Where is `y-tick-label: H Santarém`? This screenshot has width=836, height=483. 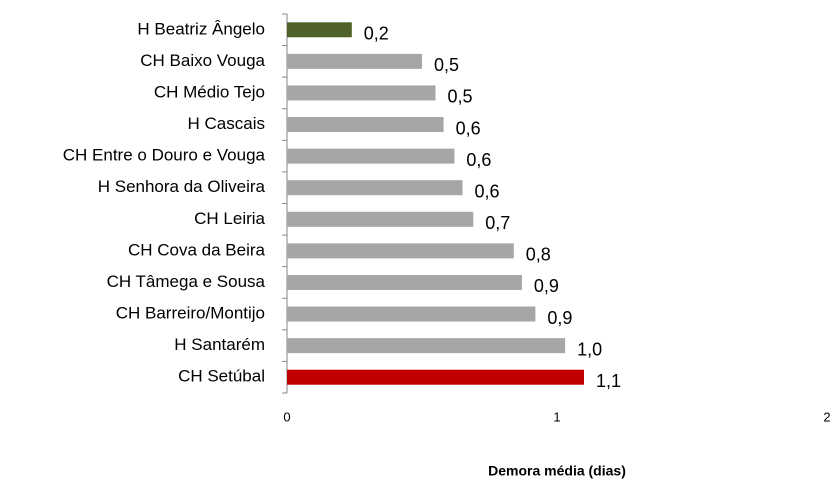 y-tick-label: H Santarém is located at coordinates (219, 344).